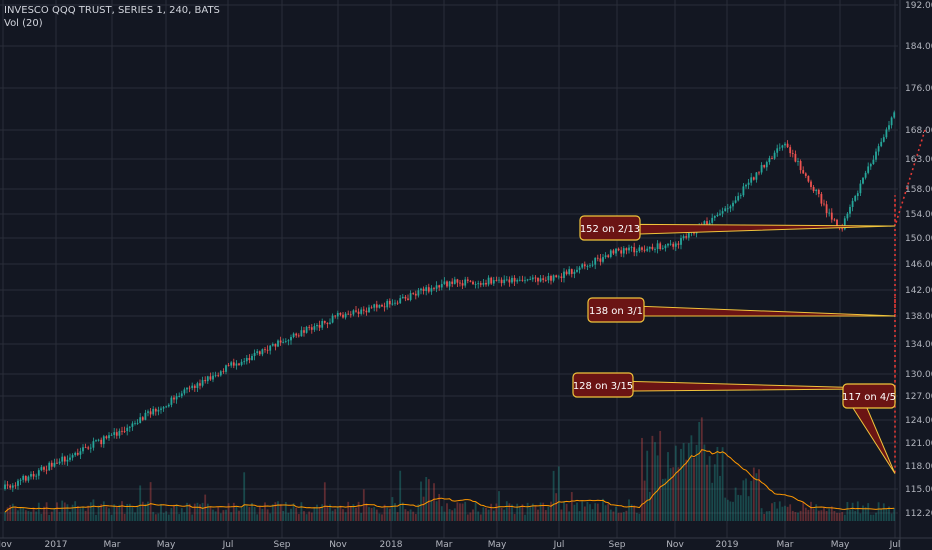 The height and width of the screenshot is (550, 932). I want to click on x-tick-label: May, so click(497, 545).